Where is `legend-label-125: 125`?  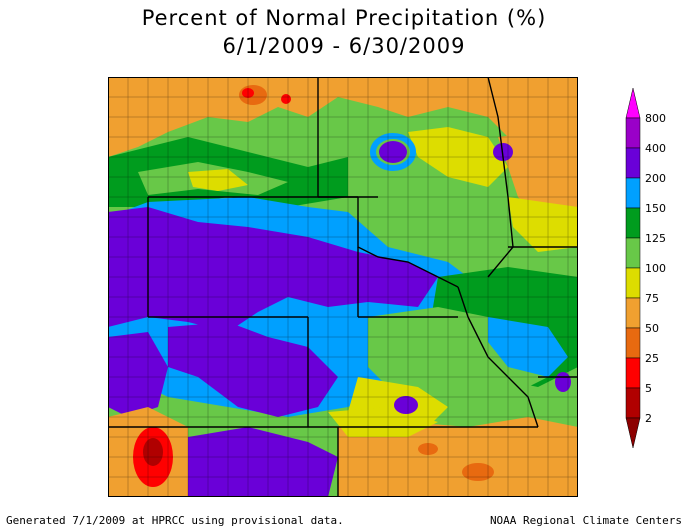 legend-label-125: 125 is located at coordinates (655, 238).